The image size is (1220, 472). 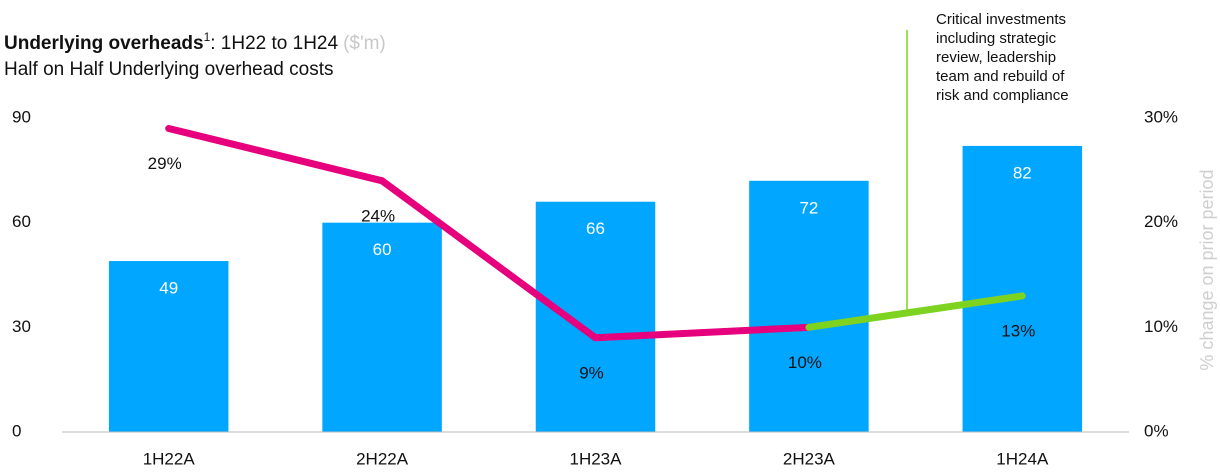 What do you see at coordinates (21, 326) in the screenshot?
I see `y-tick-label: 30` at bounding box center [21, 326].